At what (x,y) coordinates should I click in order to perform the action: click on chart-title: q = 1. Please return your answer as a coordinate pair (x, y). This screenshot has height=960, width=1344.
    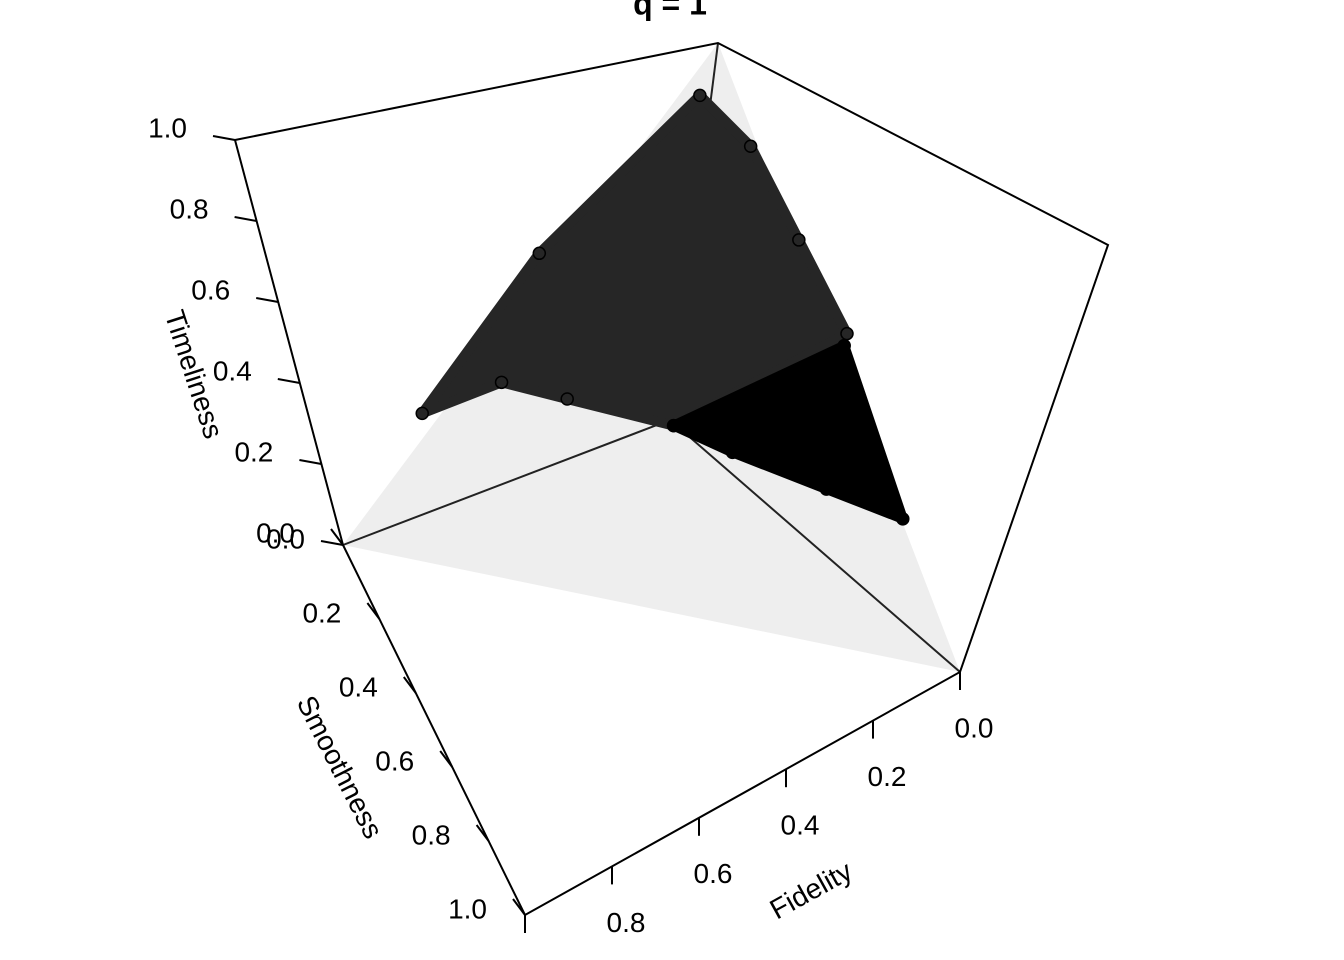
    Looking at the image, I should click on (670, 10).